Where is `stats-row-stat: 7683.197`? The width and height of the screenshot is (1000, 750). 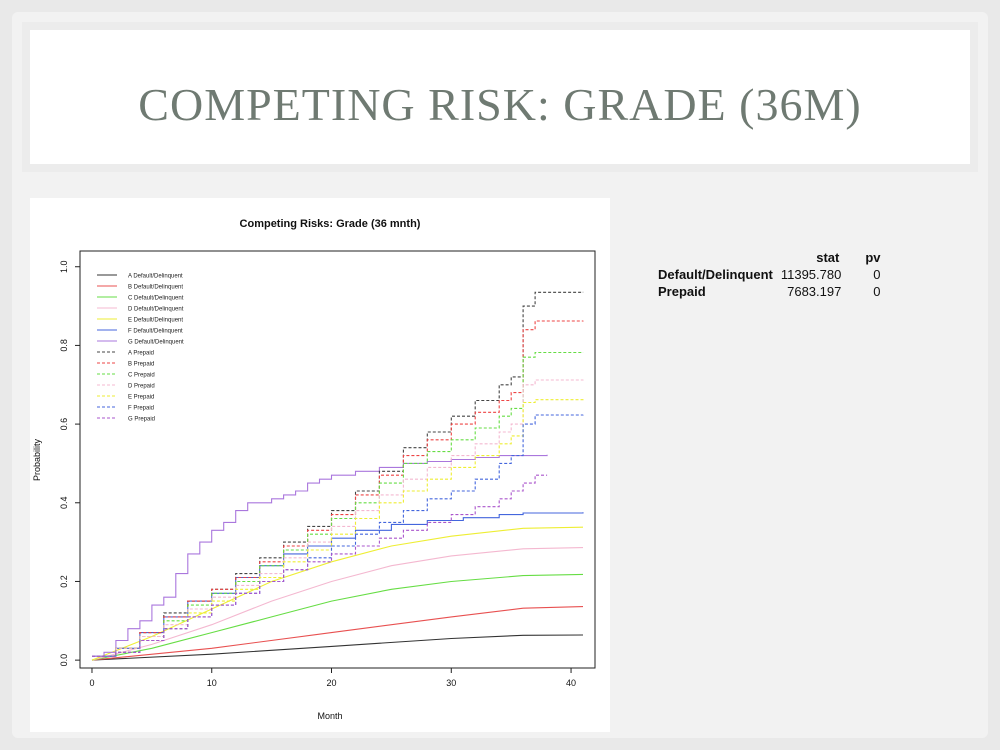
stats-row-stat: 7683.197 is located at coordinates (814, 291).